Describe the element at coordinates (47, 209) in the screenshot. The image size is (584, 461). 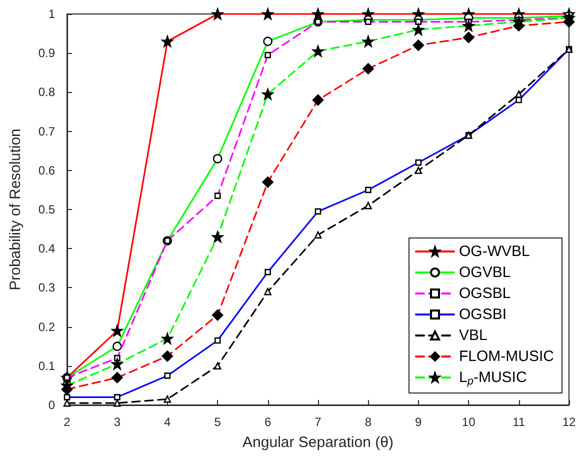
I see `y-tick-label: 0.5` at that location.